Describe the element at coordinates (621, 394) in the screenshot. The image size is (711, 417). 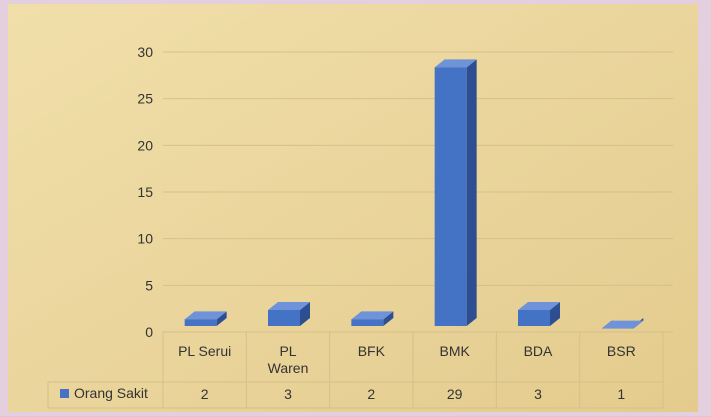
I see `data-label: 1` at that location.